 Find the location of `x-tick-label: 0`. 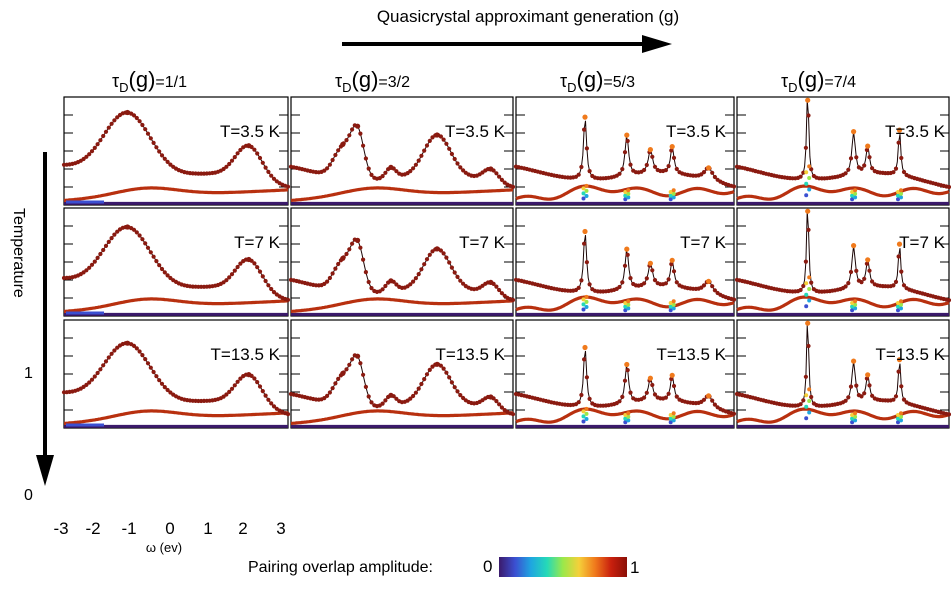

x-tick-label: 0 is located at coordinates (169, 528).